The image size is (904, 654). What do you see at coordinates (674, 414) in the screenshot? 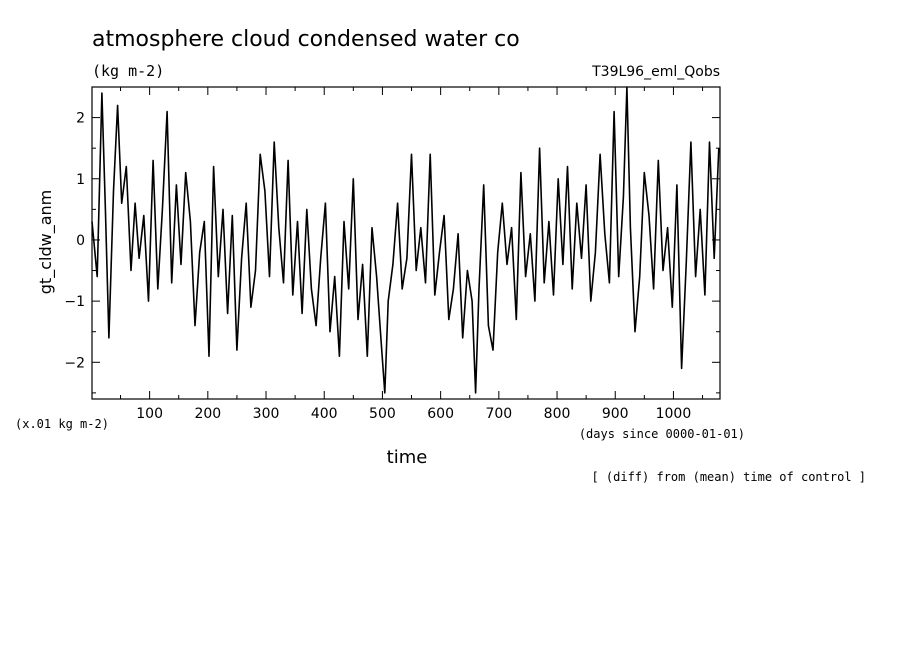
I see `x-tick-label: 1000` at bounding box center [674, 414].